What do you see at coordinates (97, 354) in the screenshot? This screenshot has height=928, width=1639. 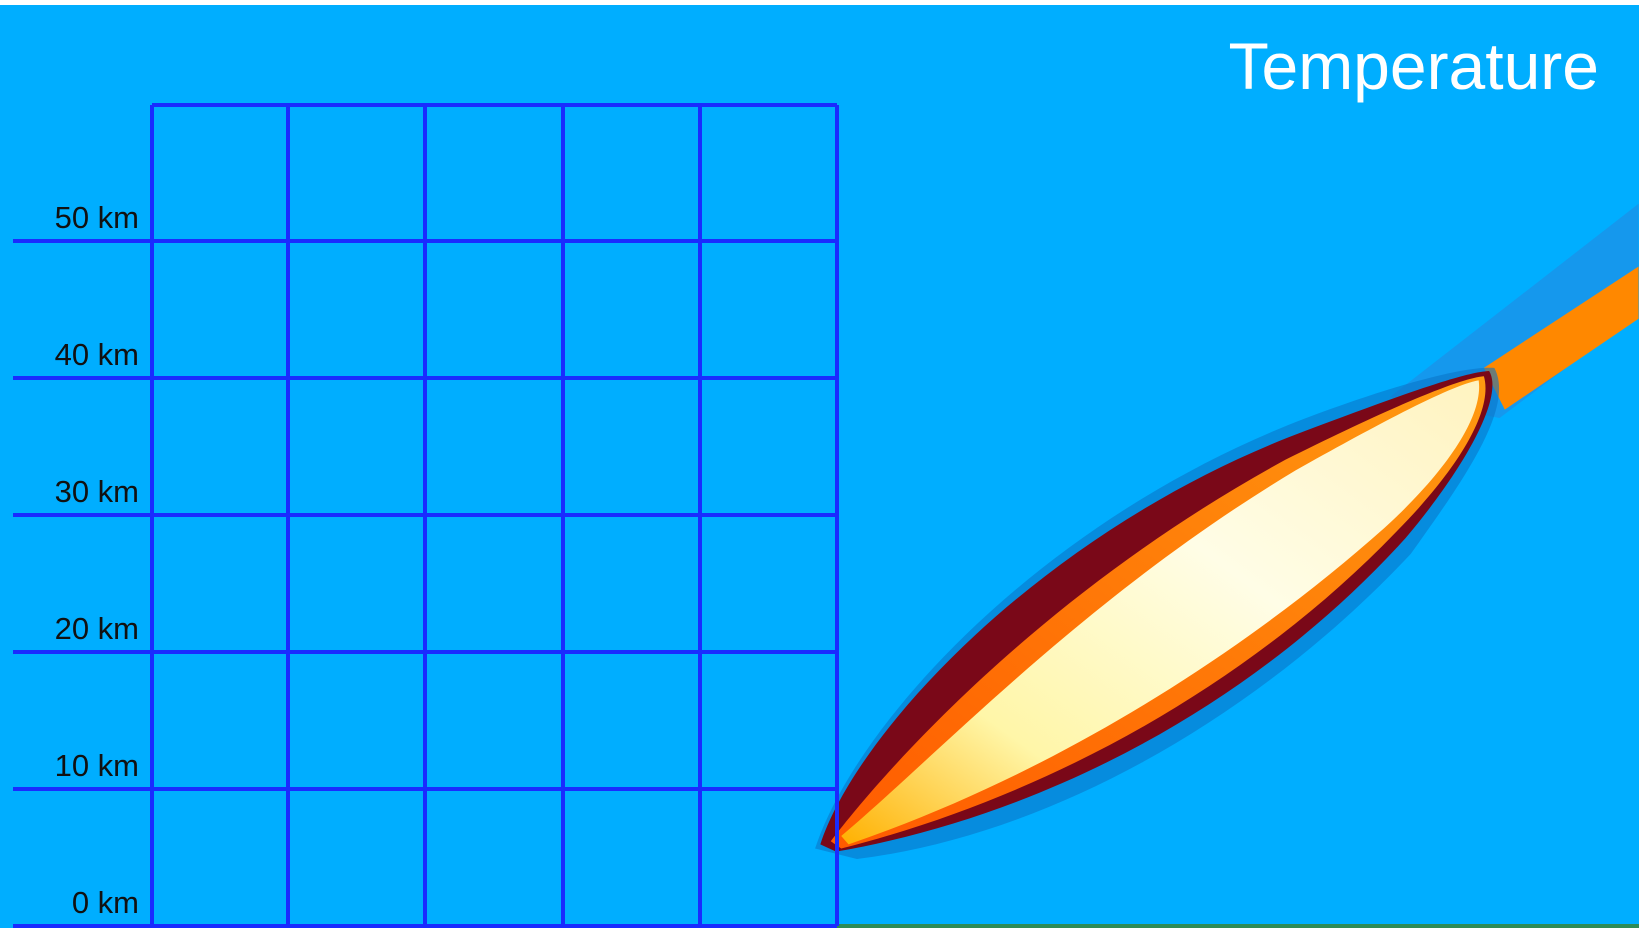 I see `altitude-label: 40 km` at bounding box center [97, 354].